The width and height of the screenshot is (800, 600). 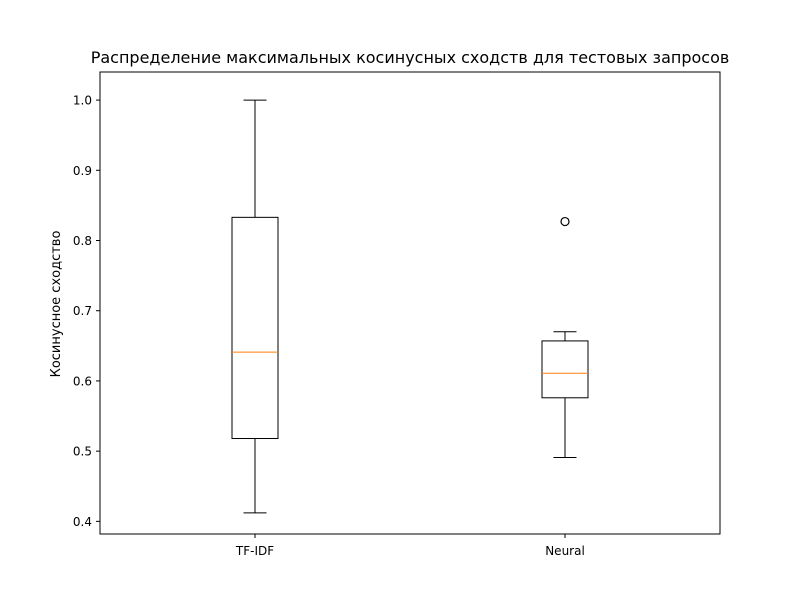 I want to click on y-tick-label: 0.6, so click(x=82, y=381).